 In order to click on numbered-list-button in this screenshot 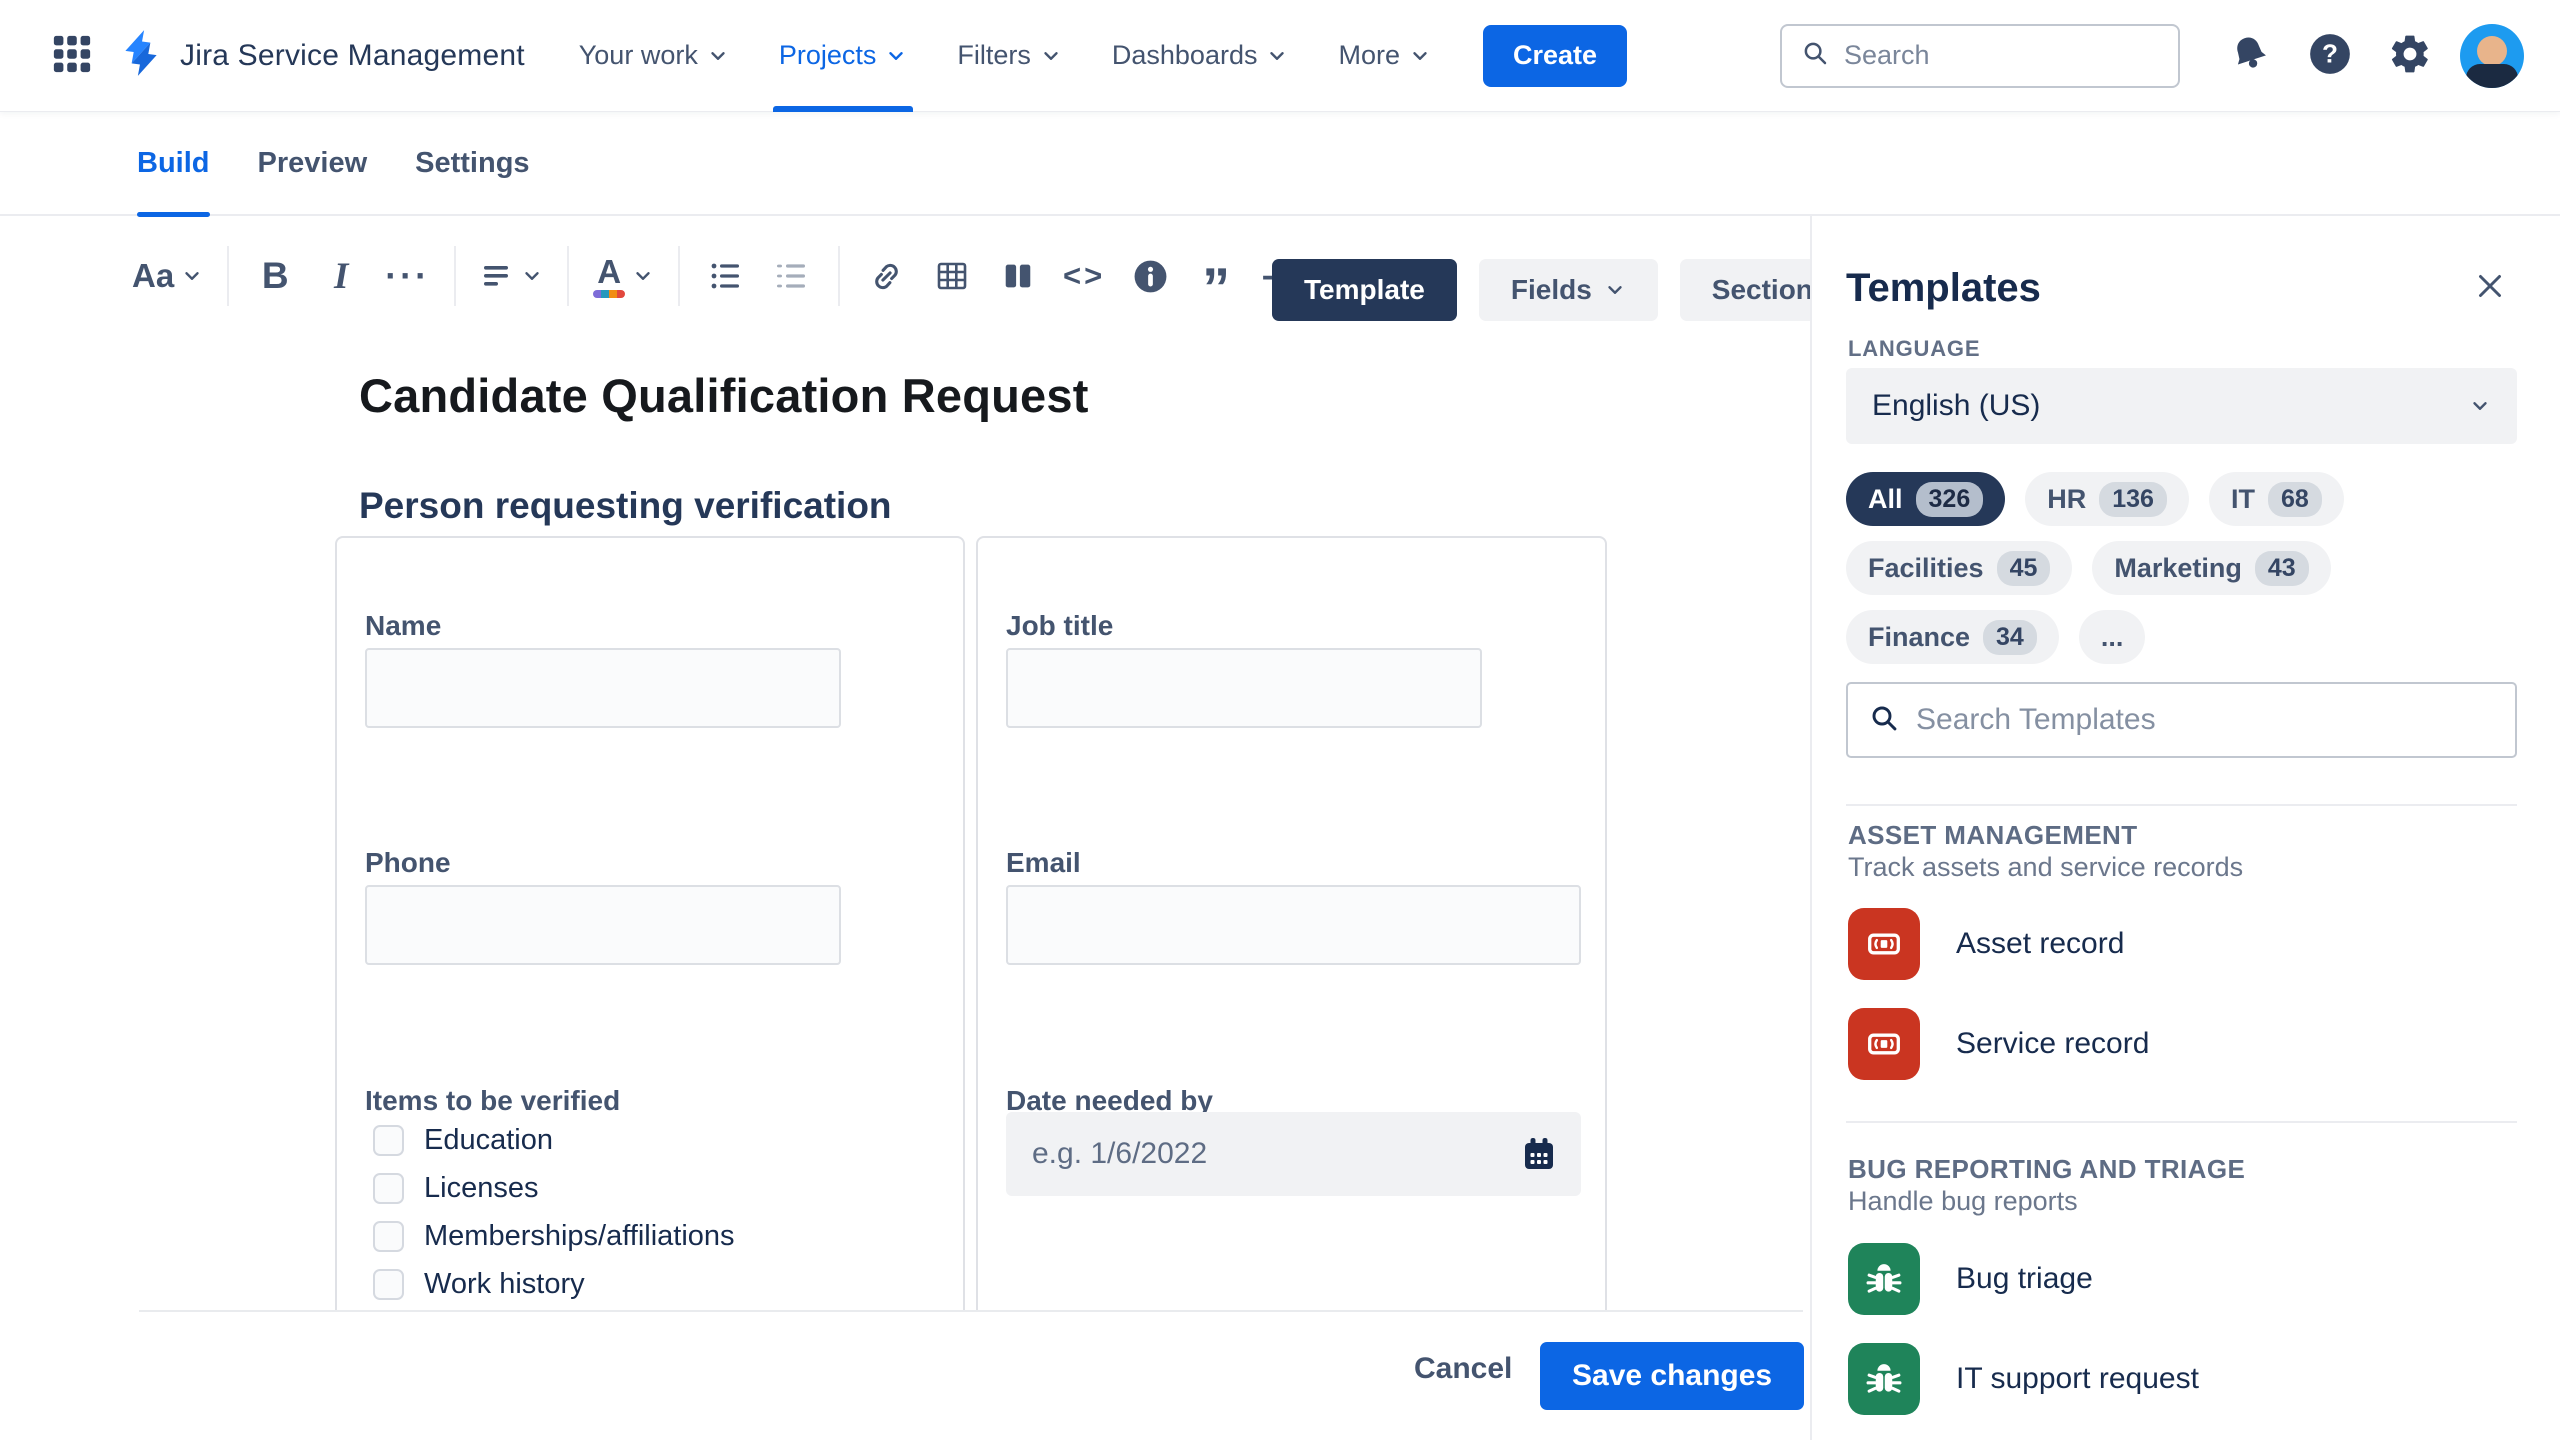, I will do `click(792, 276)`.